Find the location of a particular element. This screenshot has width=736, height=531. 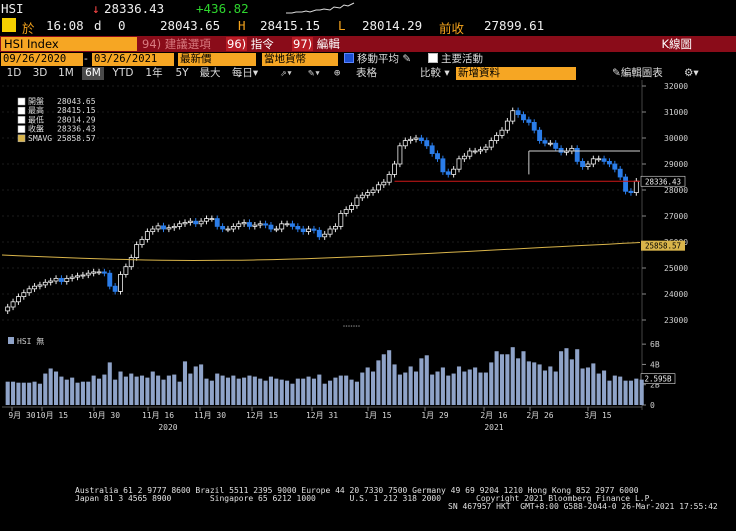

x-tick-label: 11月 16 is located at coordinates (158, 415).